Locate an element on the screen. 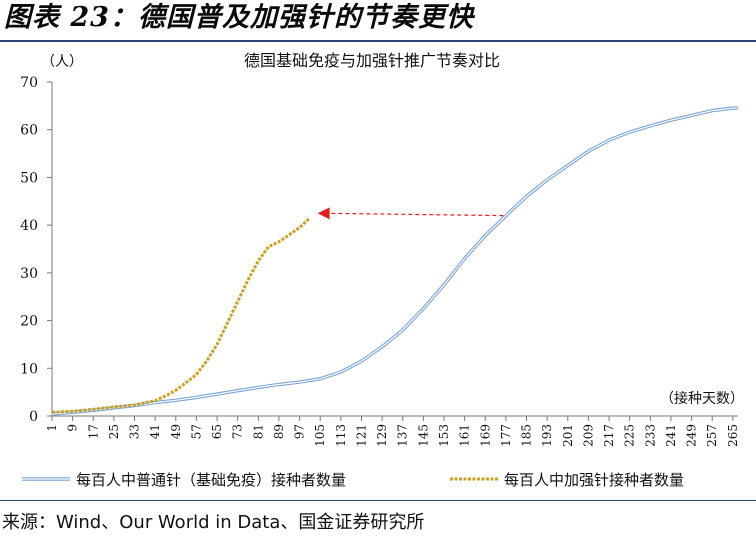 This screenshot has height=542, width=756. x-tick-label: 161 is located at coordinates (465, 435).